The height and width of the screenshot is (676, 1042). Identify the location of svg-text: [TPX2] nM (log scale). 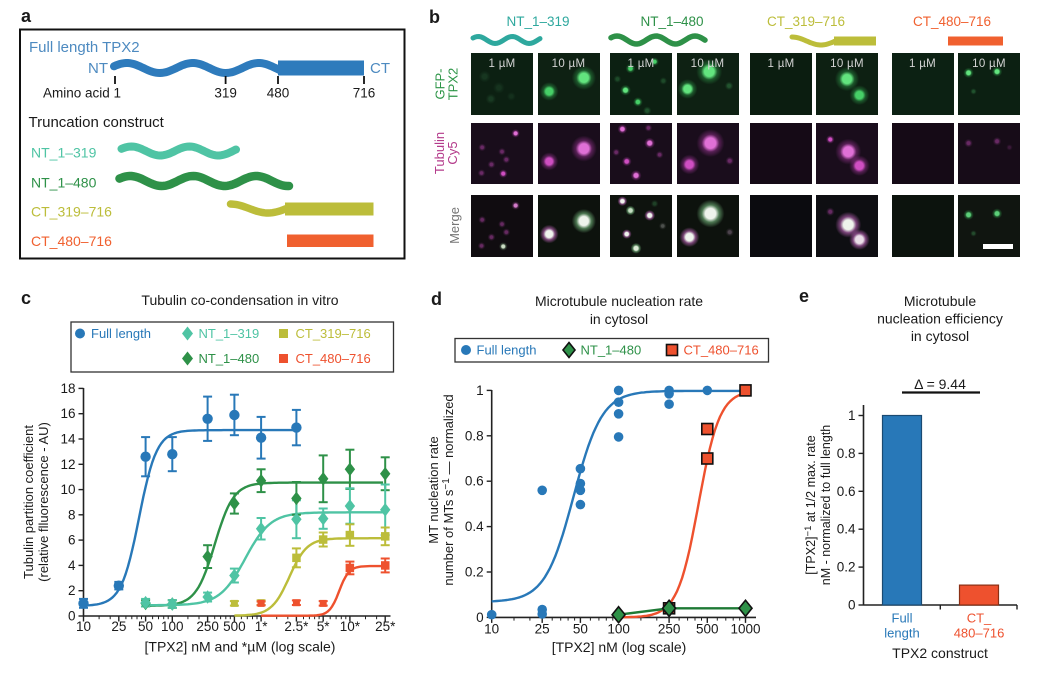
(619, 647).